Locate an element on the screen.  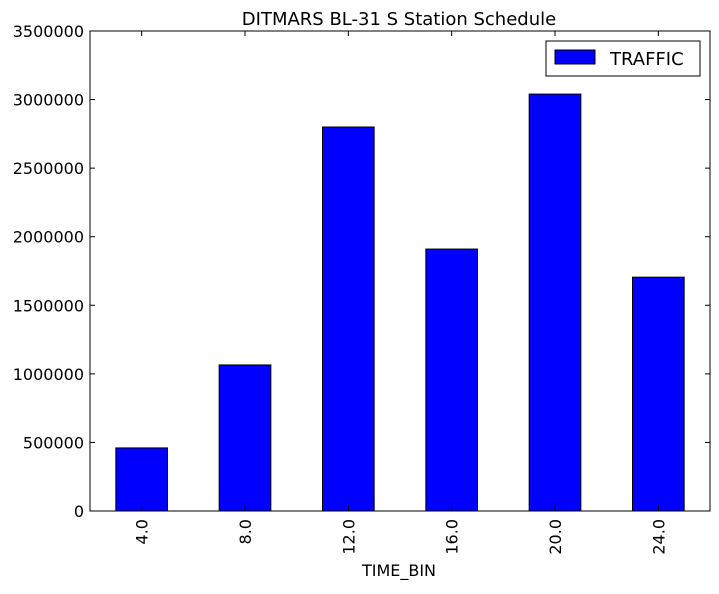
legend-label-traffic: TRAFFIC is located at coordinates (646, 59).